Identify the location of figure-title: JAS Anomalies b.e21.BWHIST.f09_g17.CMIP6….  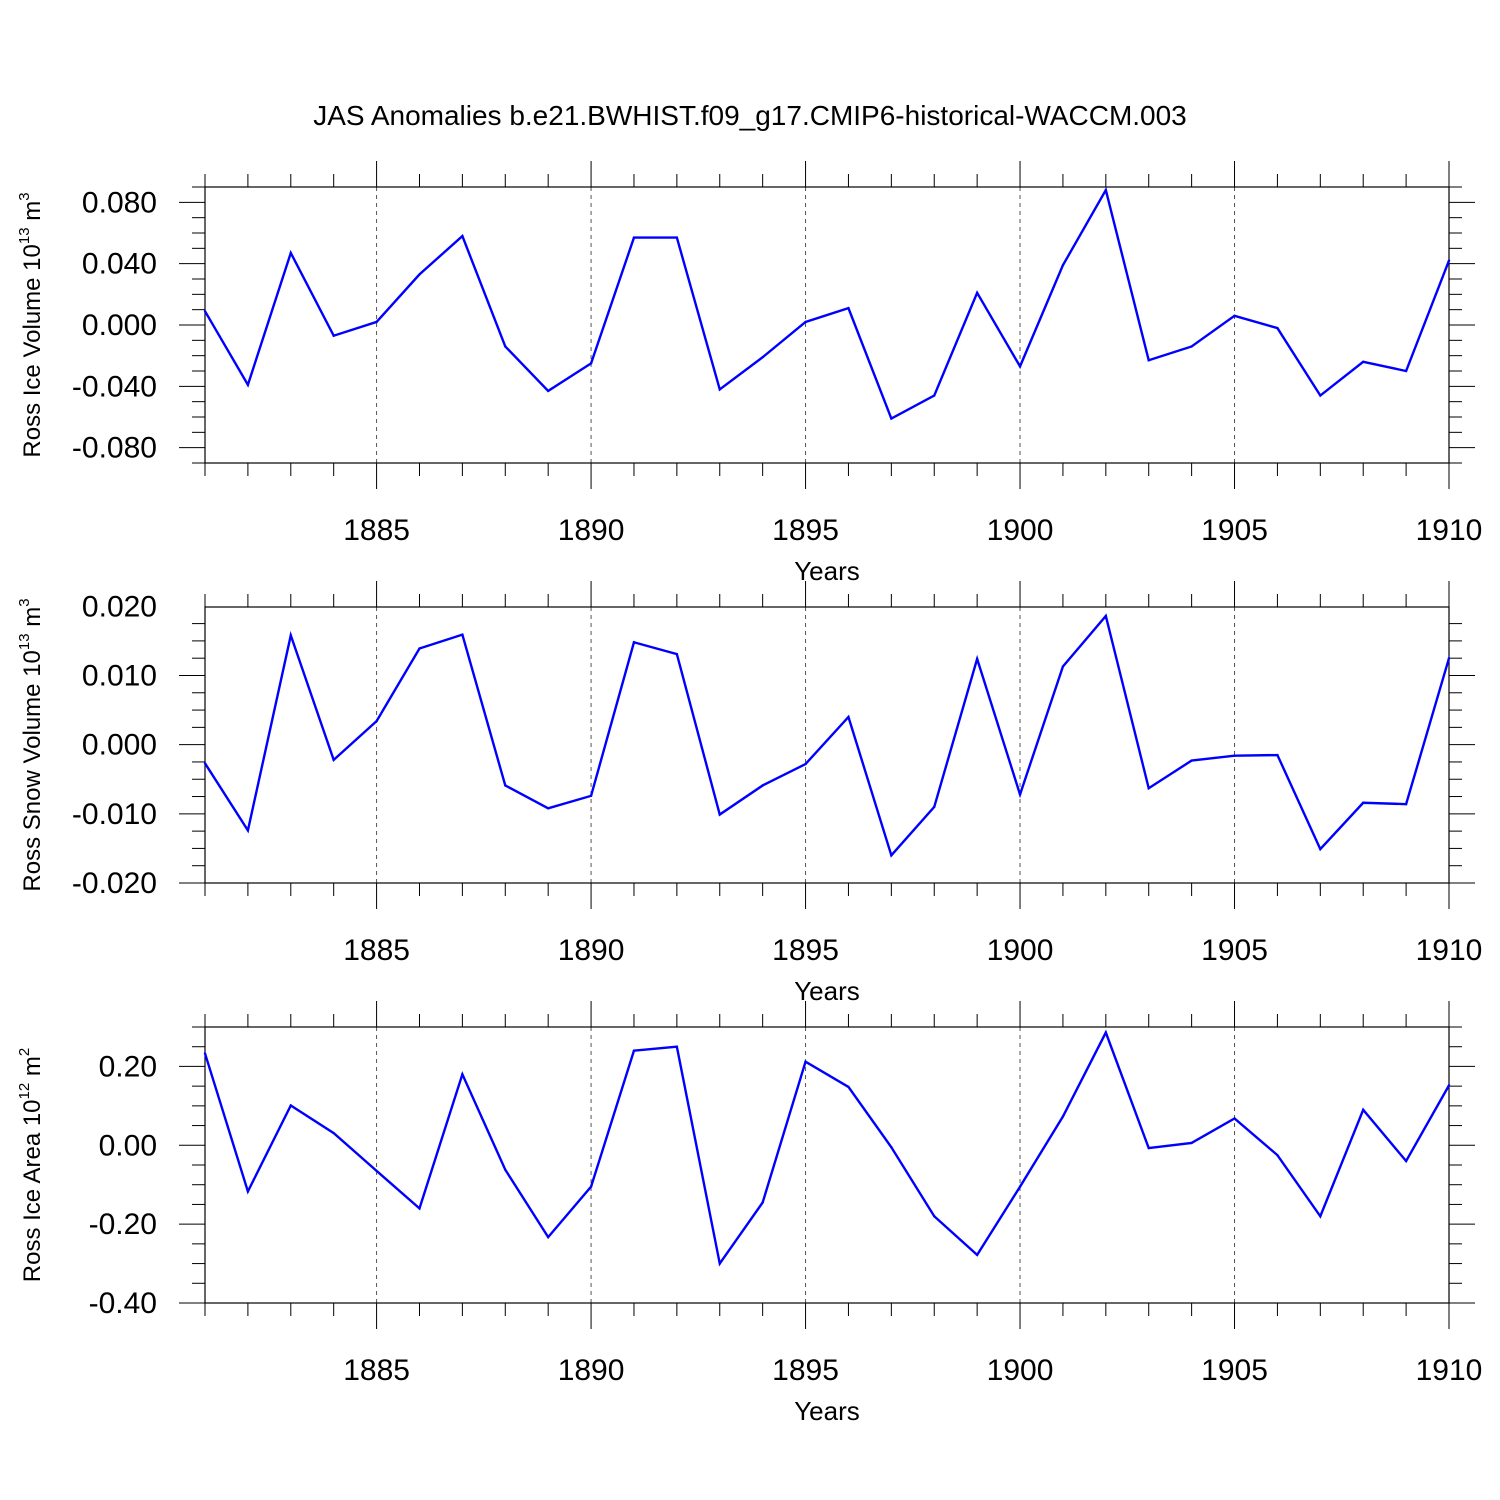
(750, 115).